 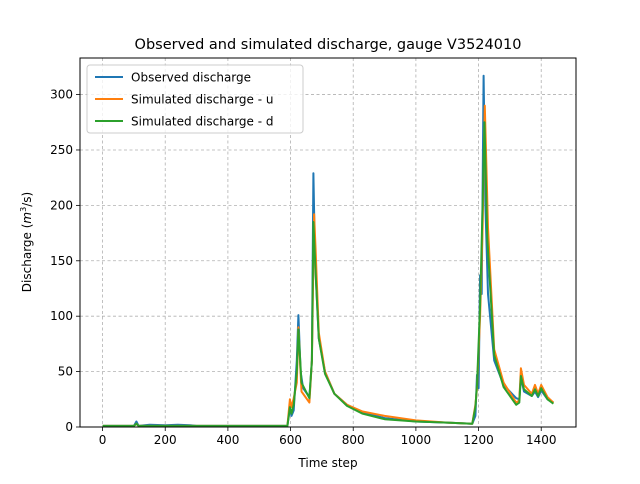 What do you see at coordinates (416, 440) in the screenshot?
I see `x-tick-label: 1000` at bounding box center [416, 440].